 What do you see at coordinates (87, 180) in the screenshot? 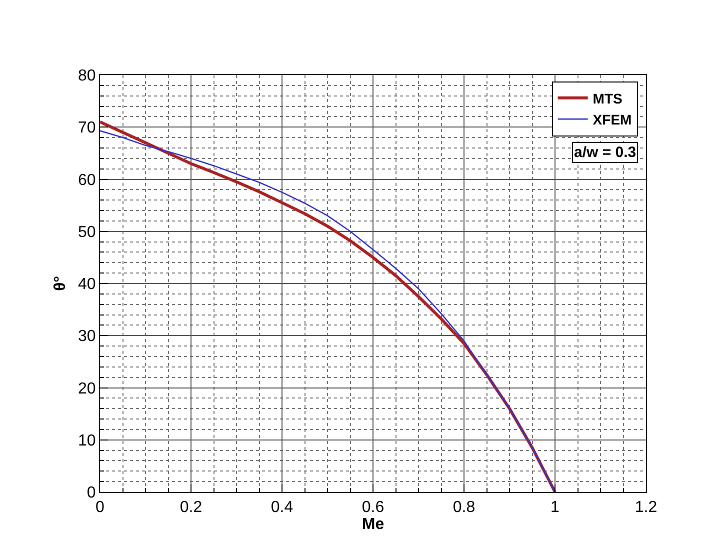
I see `y-tick-label: 60` at bounding box center [87, 180].